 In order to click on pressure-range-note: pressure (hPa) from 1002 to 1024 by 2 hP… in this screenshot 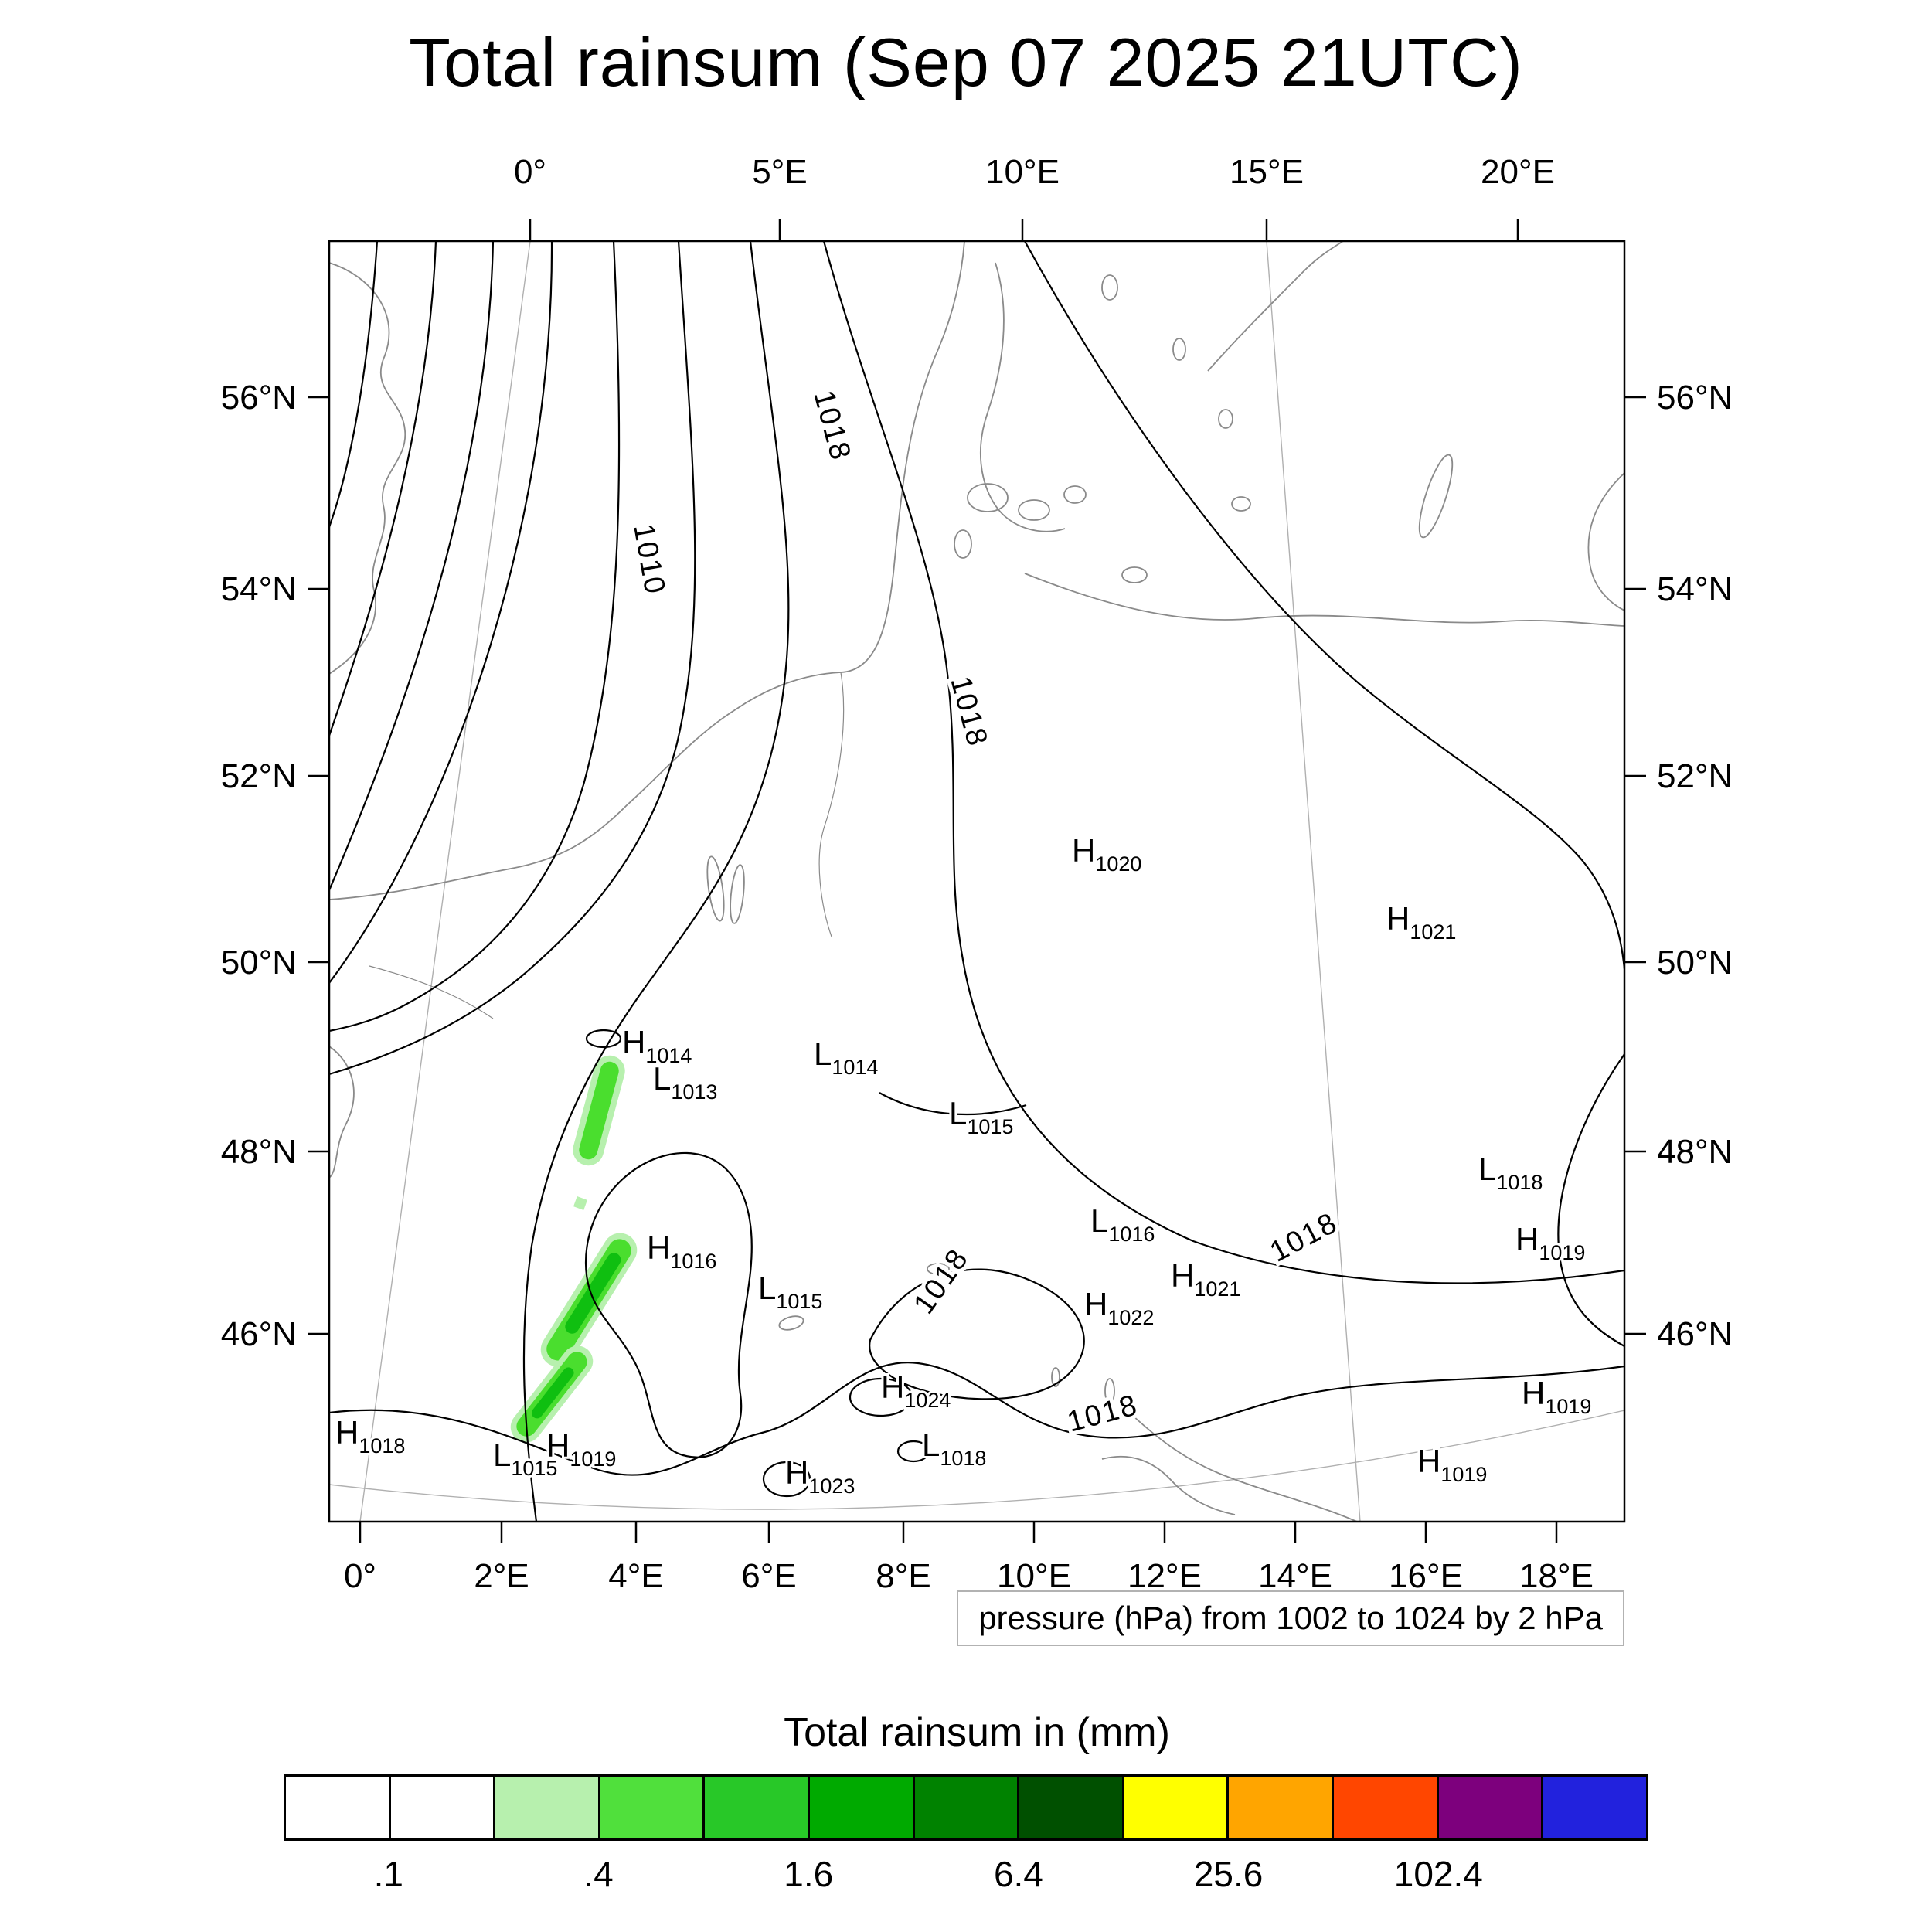, I will do `click(1291, 1618)`.